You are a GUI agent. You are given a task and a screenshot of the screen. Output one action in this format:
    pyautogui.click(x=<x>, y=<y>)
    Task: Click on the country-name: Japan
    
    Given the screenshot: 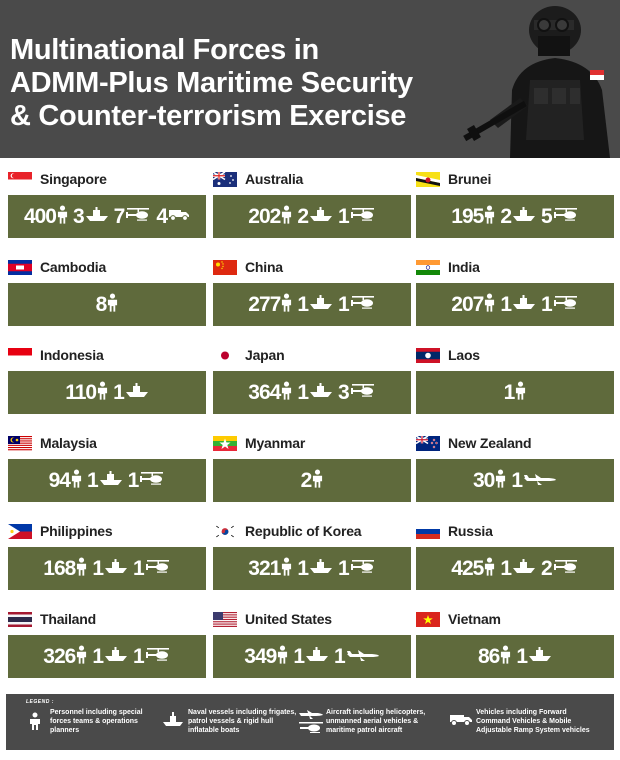 What is the action you would take?
    pyautogui.click(x=265, y=355)
    